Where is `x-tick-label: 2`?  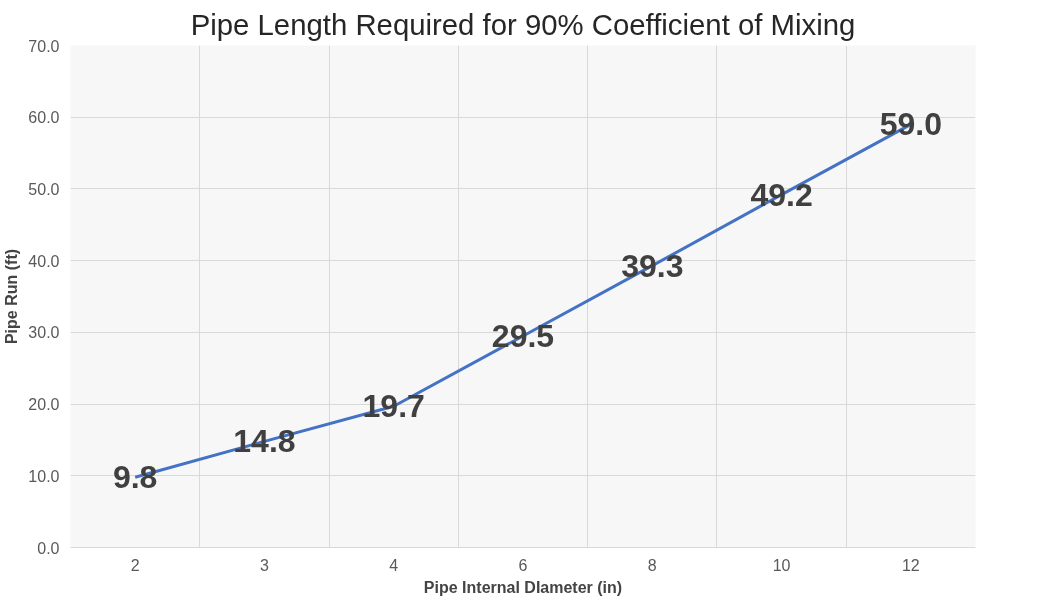
x-tick-label: 2 is located at coordinates (135, 565).